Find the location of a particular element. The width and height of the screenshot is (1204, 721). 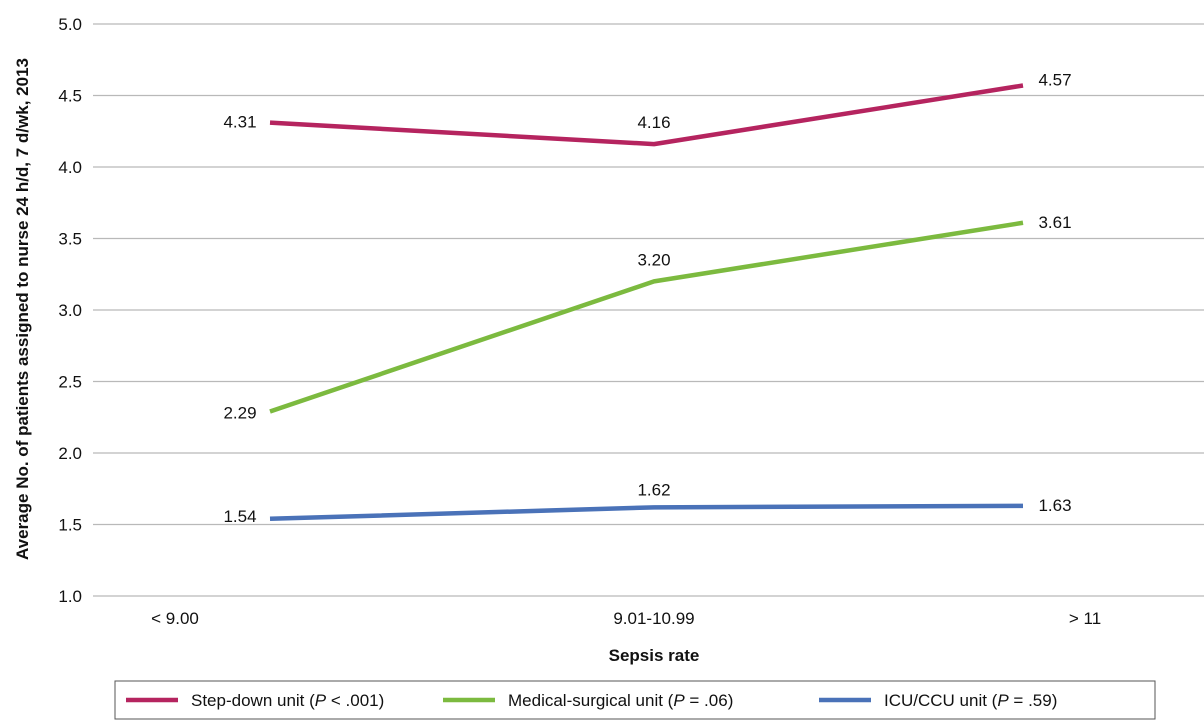

legend-text-prefix: Step-down unit ( is located at coordinates (253, 700).